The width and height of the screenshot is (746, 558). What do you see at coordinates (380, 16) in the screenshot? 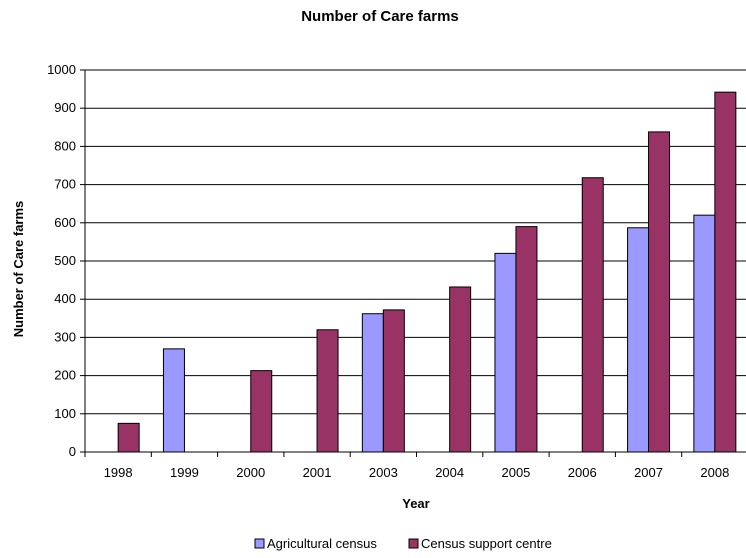
I see `chart-title: Number of Care farms` at bounding box center [380, 16].